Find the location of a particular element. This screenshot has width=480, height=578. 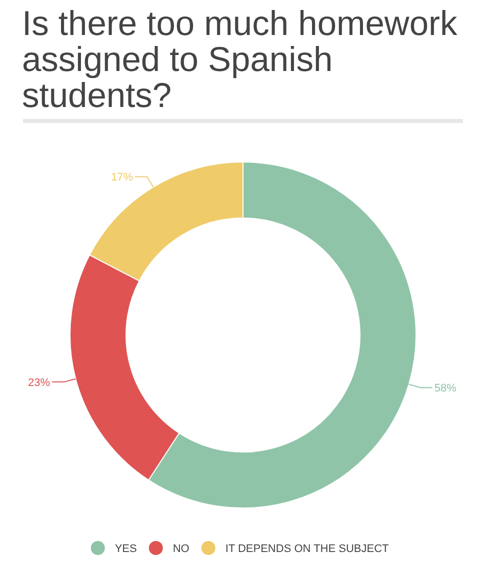

data-label: 58% is located at coordinates (445, 388).